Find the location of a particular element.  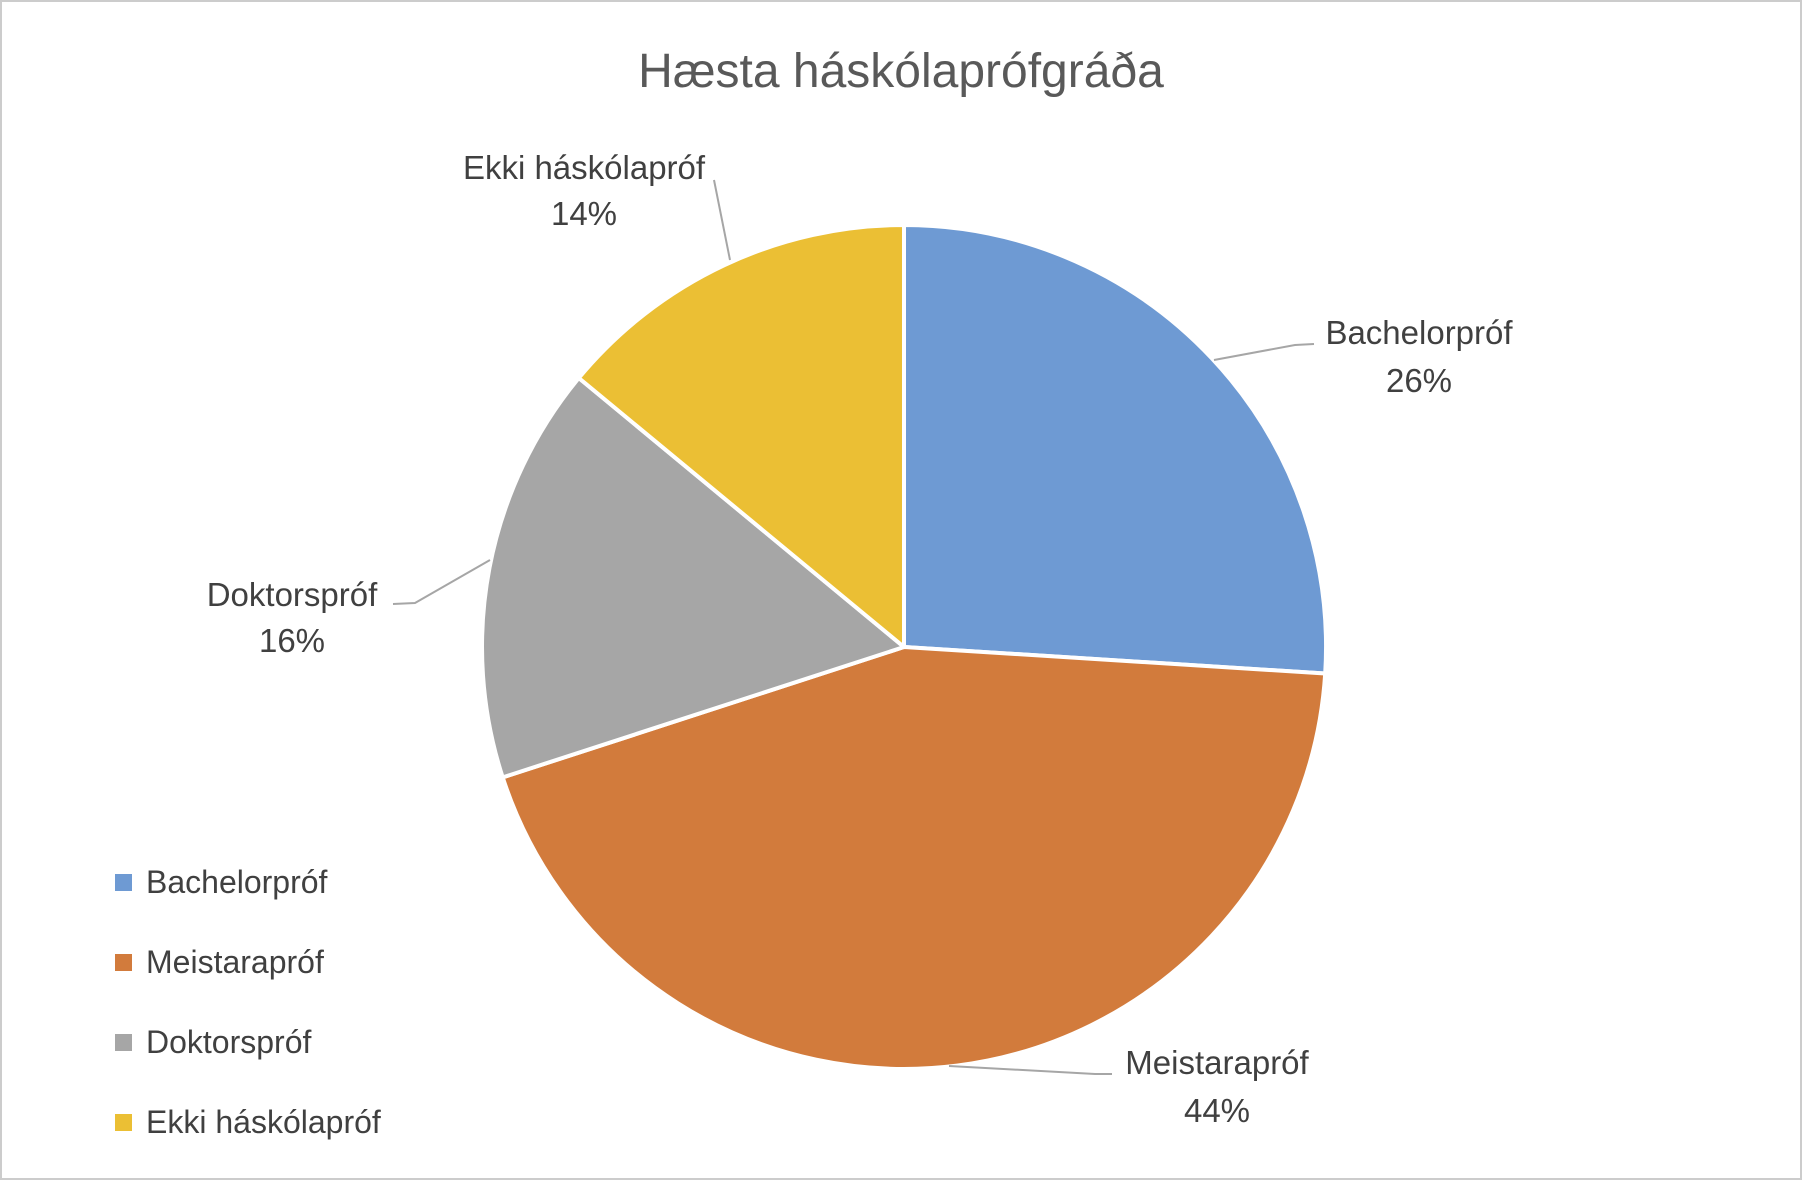

legend-item-meistaraprof: Meistarapróf is located at coordinates (248, 962).